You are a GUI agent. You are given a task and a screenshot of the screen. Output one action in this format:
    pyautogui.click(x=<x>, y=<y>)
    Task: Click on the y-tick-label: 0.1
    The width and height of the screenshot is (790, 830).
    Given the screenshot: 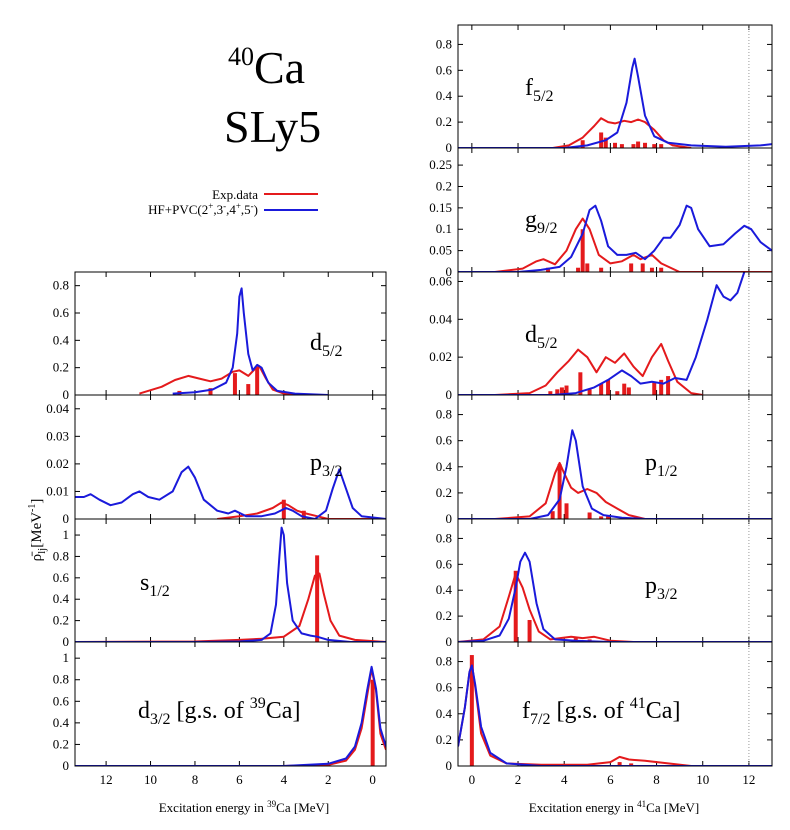 What is the action you would take?
    pyautogui.click(x=444, y=228)
    